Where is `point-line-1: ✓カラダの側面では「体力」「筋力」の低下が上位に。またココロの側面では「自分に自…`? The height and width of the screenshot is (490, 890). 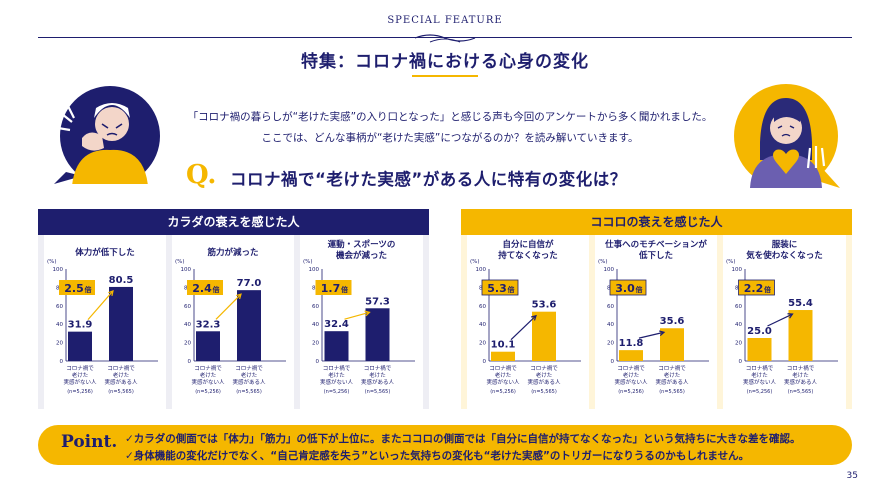 point-line-1: ✓カラダの側面では「体力」「筋力」の低下が上位に。またココロの側面では「自分に自… is located at coordinates (463, 439).